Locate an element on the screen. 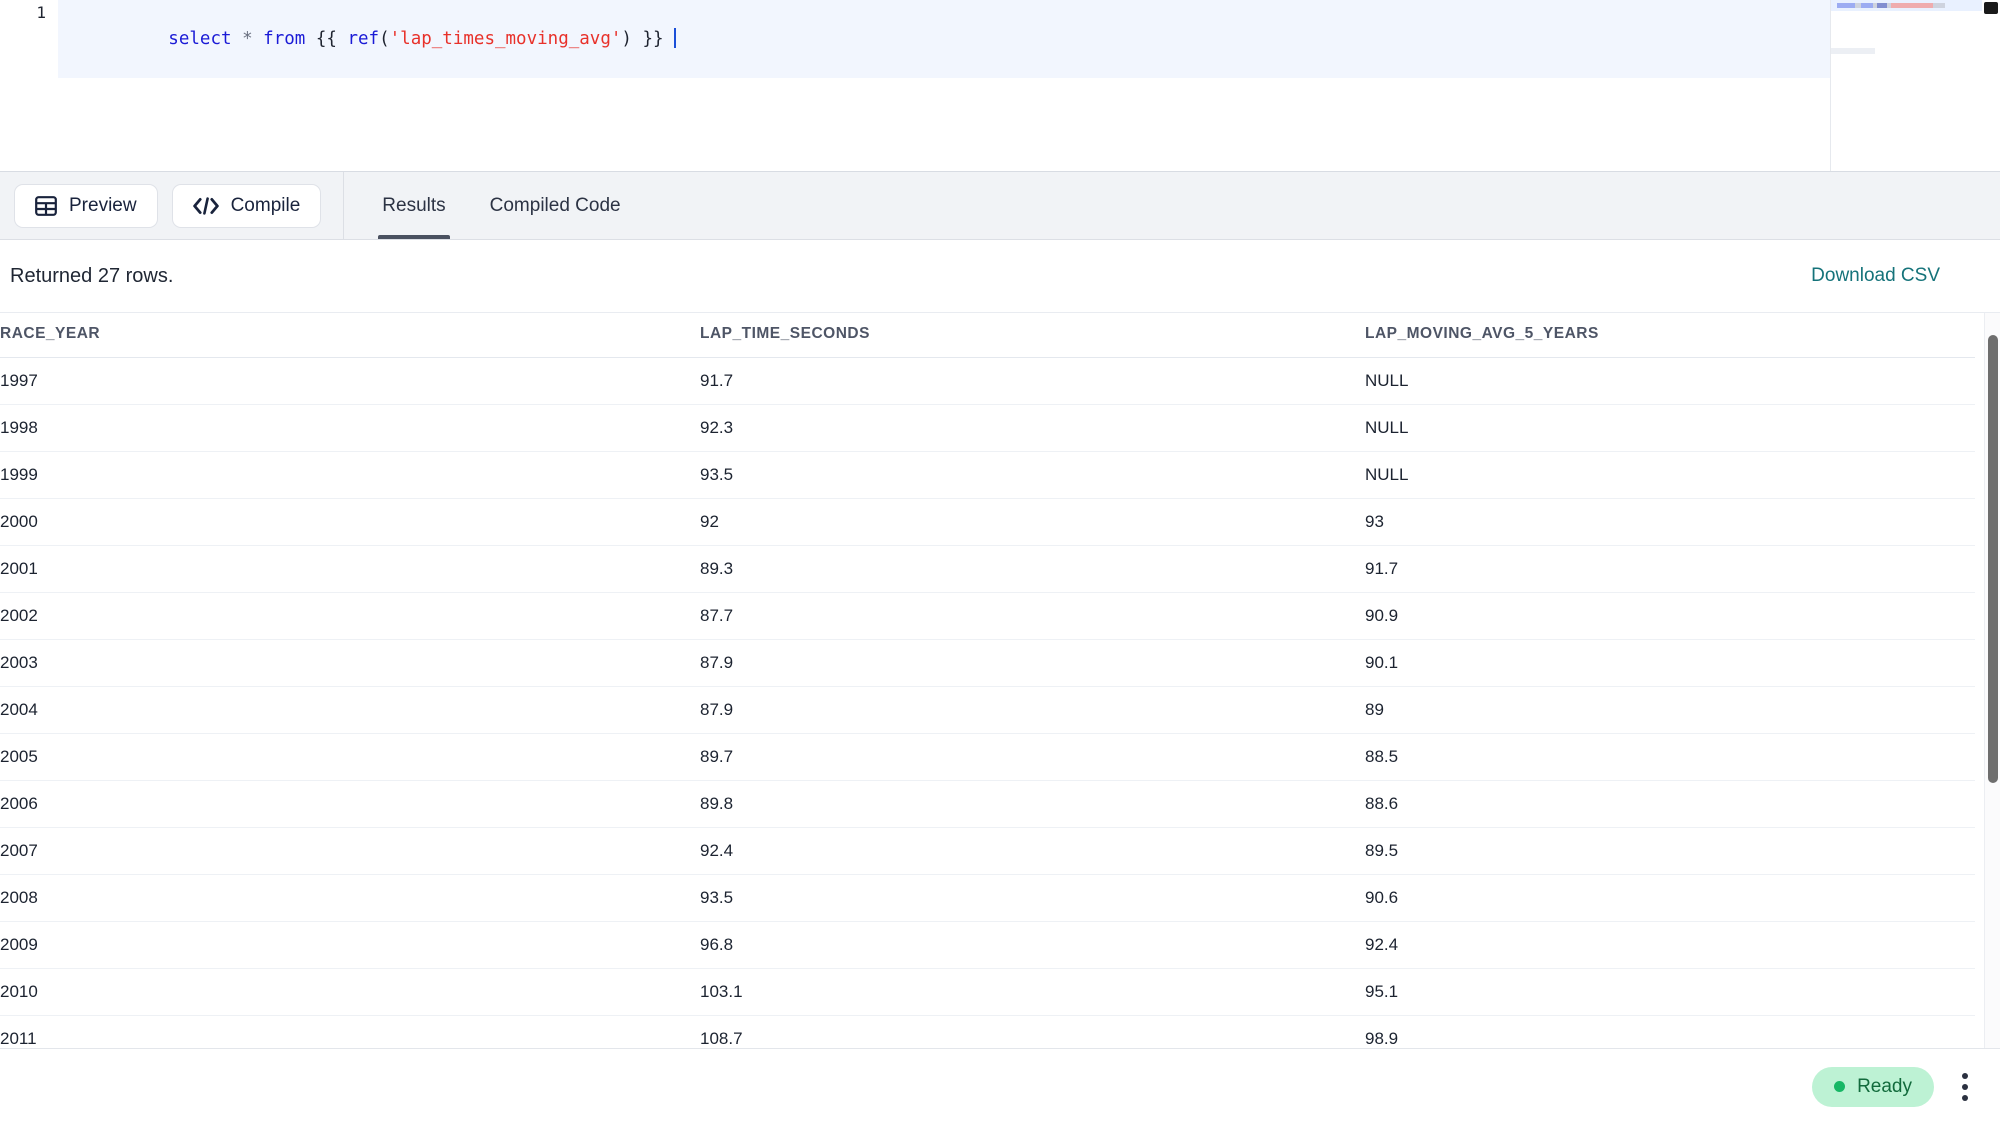 The width and height of the screenshot is (2000, 1124). cell-lap-time-seconds: 91.7 is located at coordinates (1032, 381).